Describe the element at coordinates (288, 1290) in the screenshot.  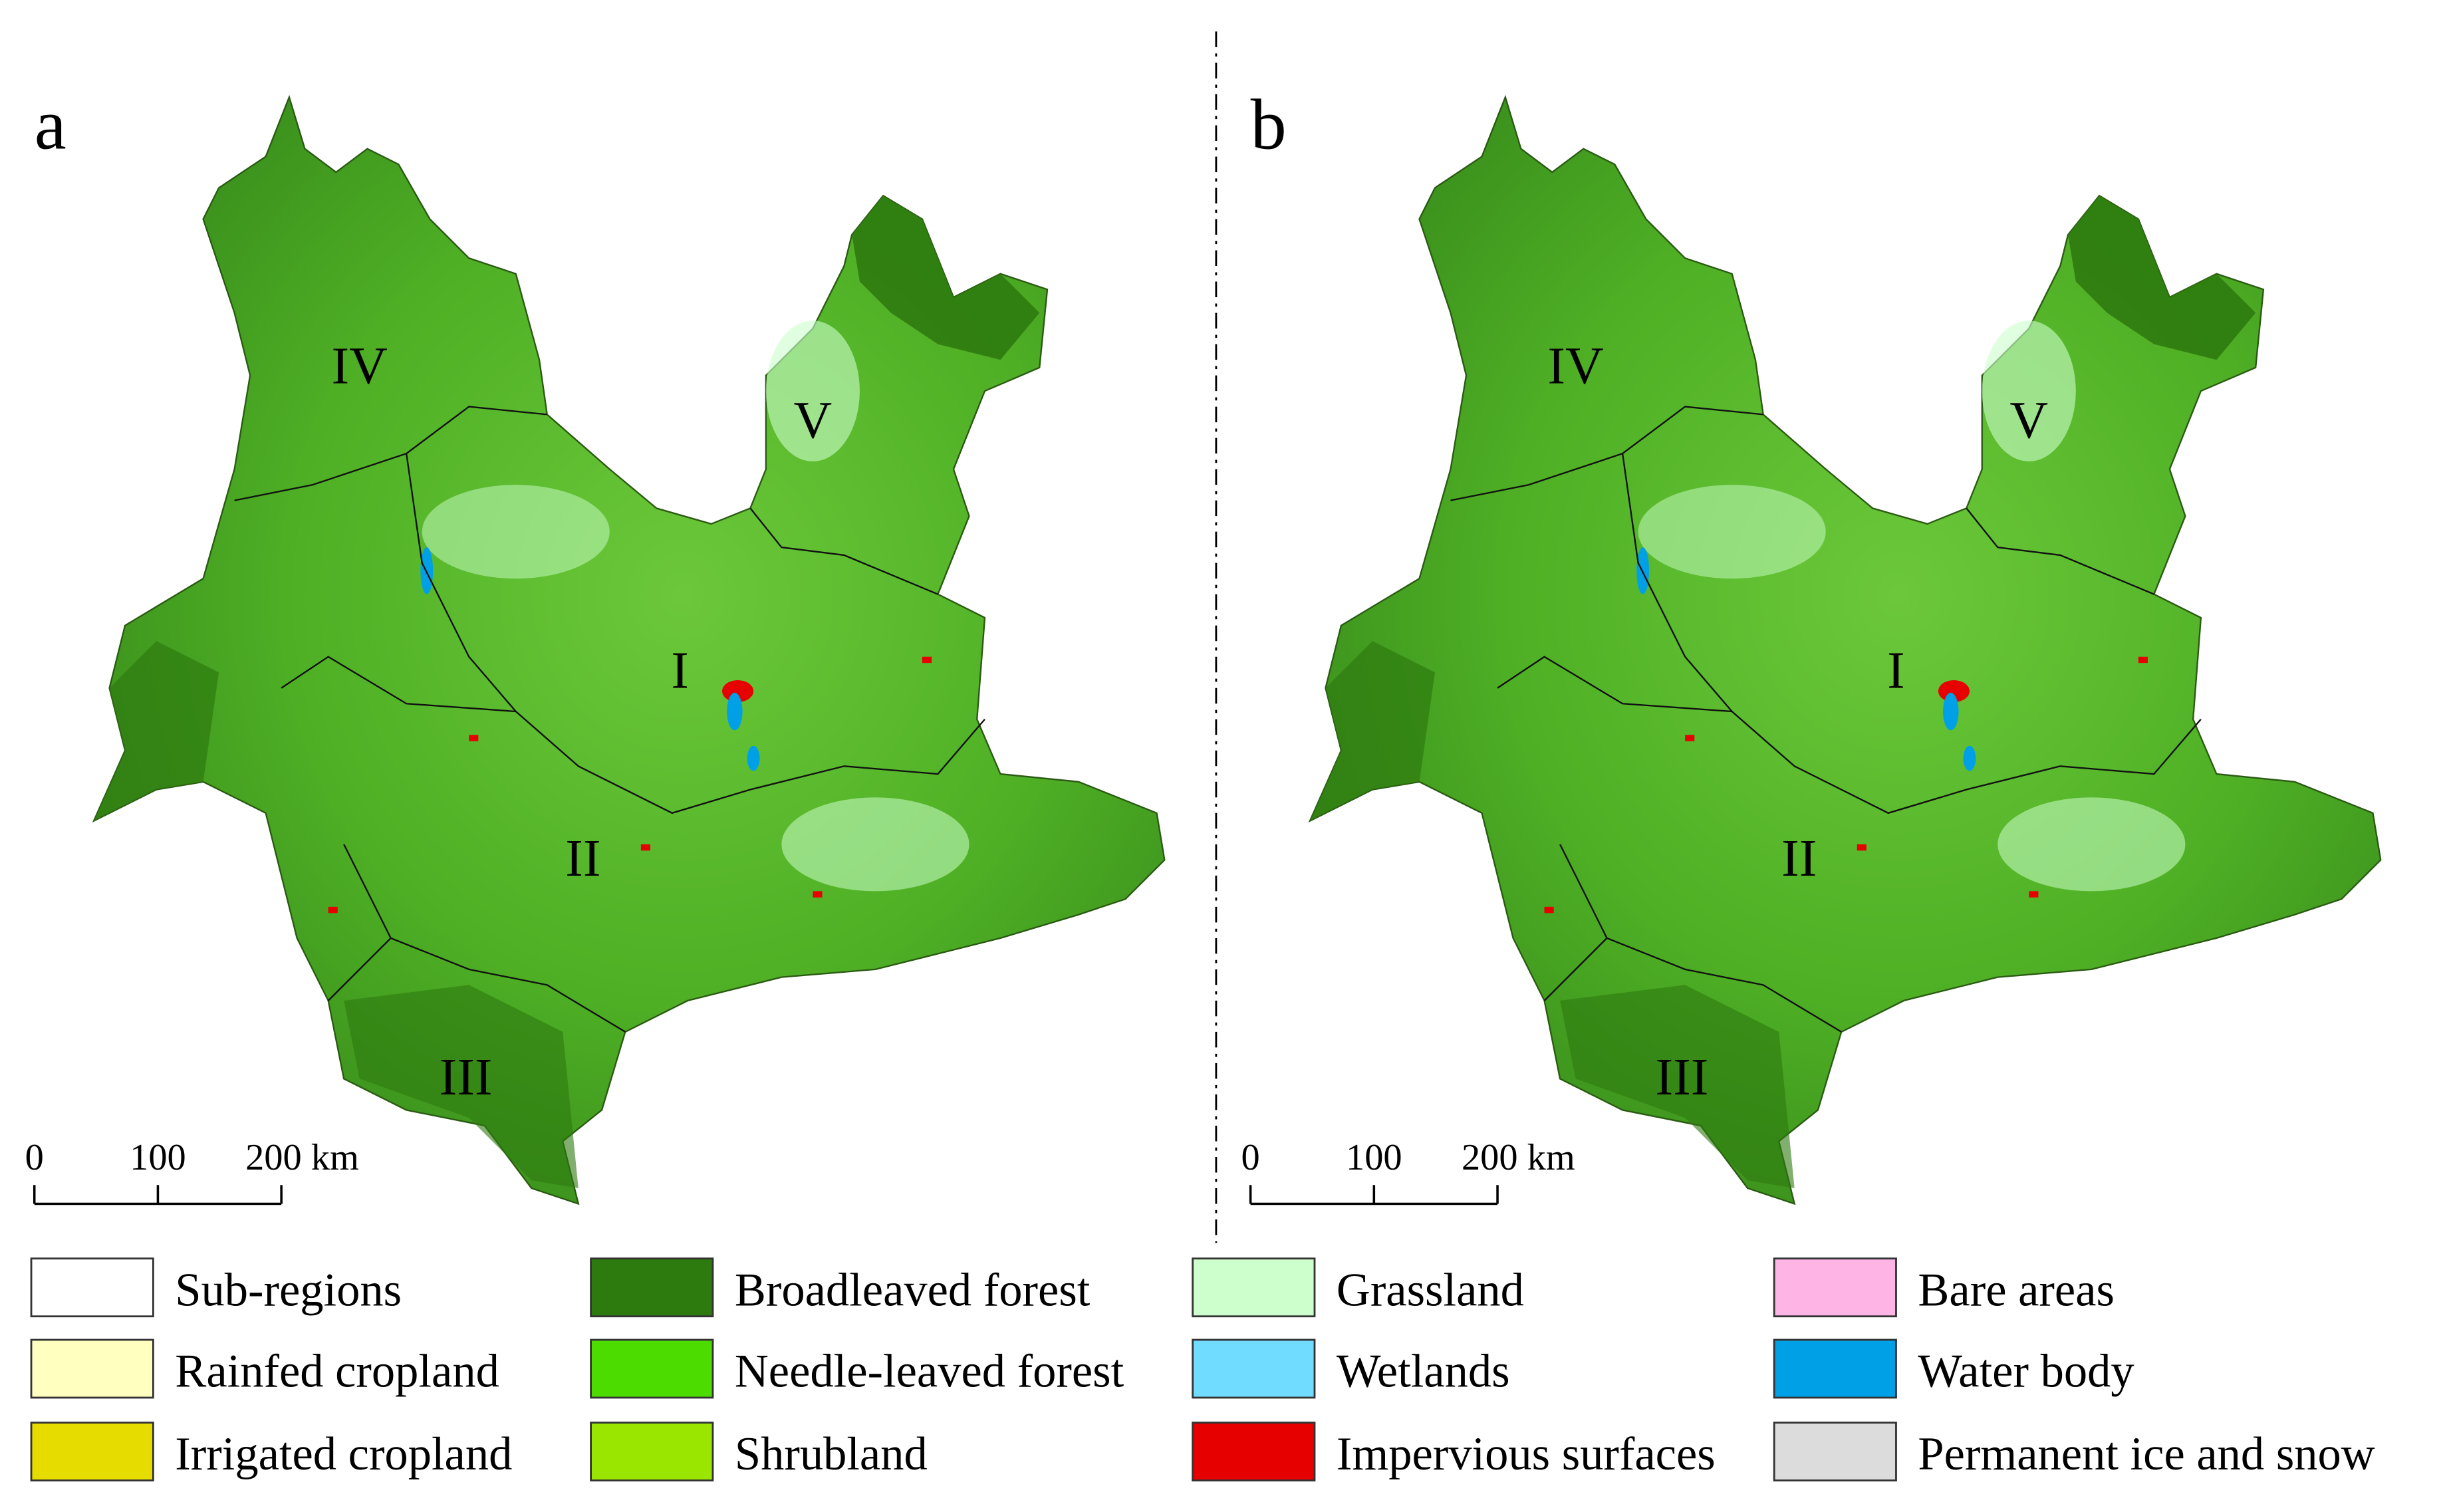
I see `legend-label: Sub-regions` at that location.